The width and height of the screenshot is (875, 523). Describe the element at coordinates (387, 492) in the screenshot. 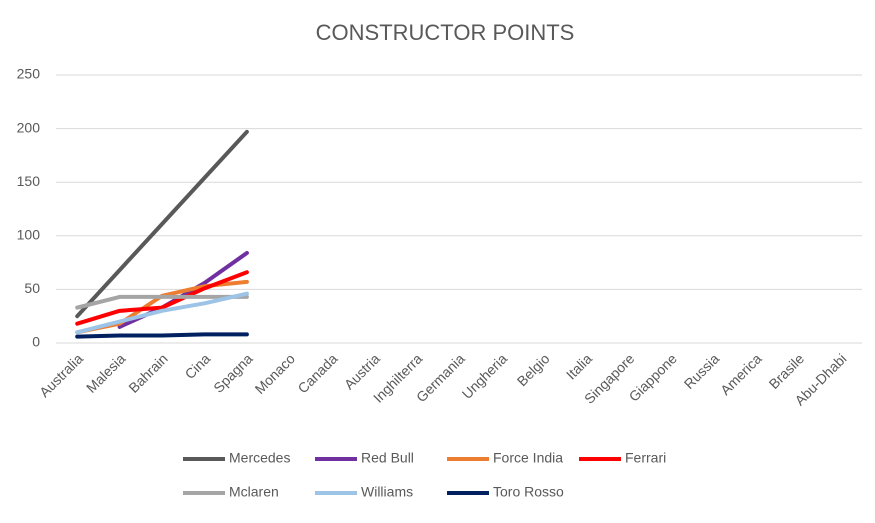

I see `legend-label: Williams` at that location.